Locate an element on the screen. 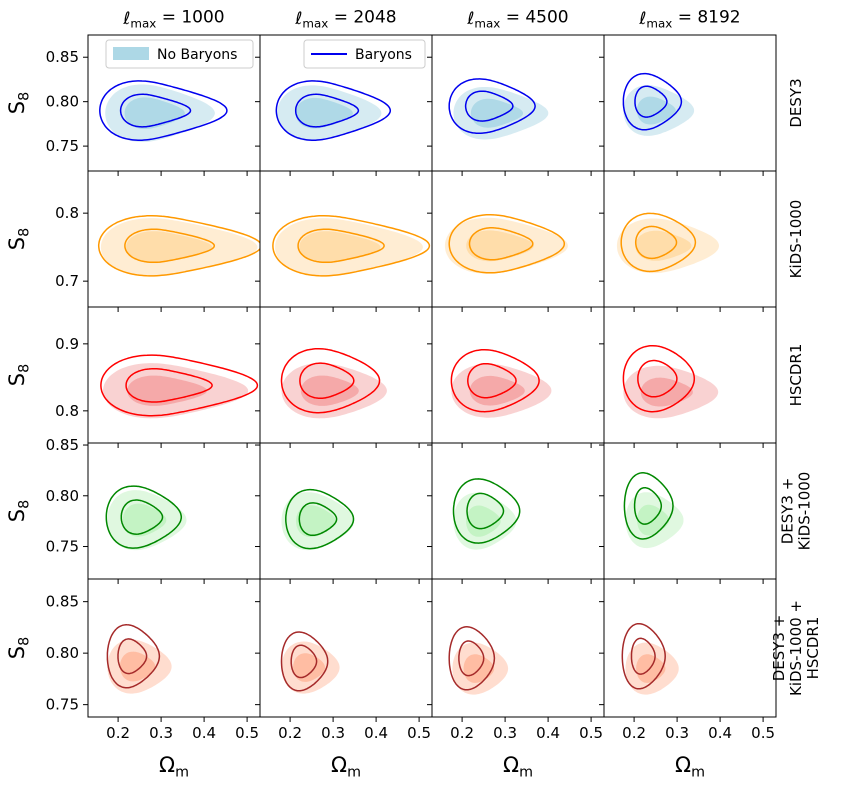 This screenshot has width=842, height=788. column-title: ℓmax = 2048 is located at coordinates (345, 18).